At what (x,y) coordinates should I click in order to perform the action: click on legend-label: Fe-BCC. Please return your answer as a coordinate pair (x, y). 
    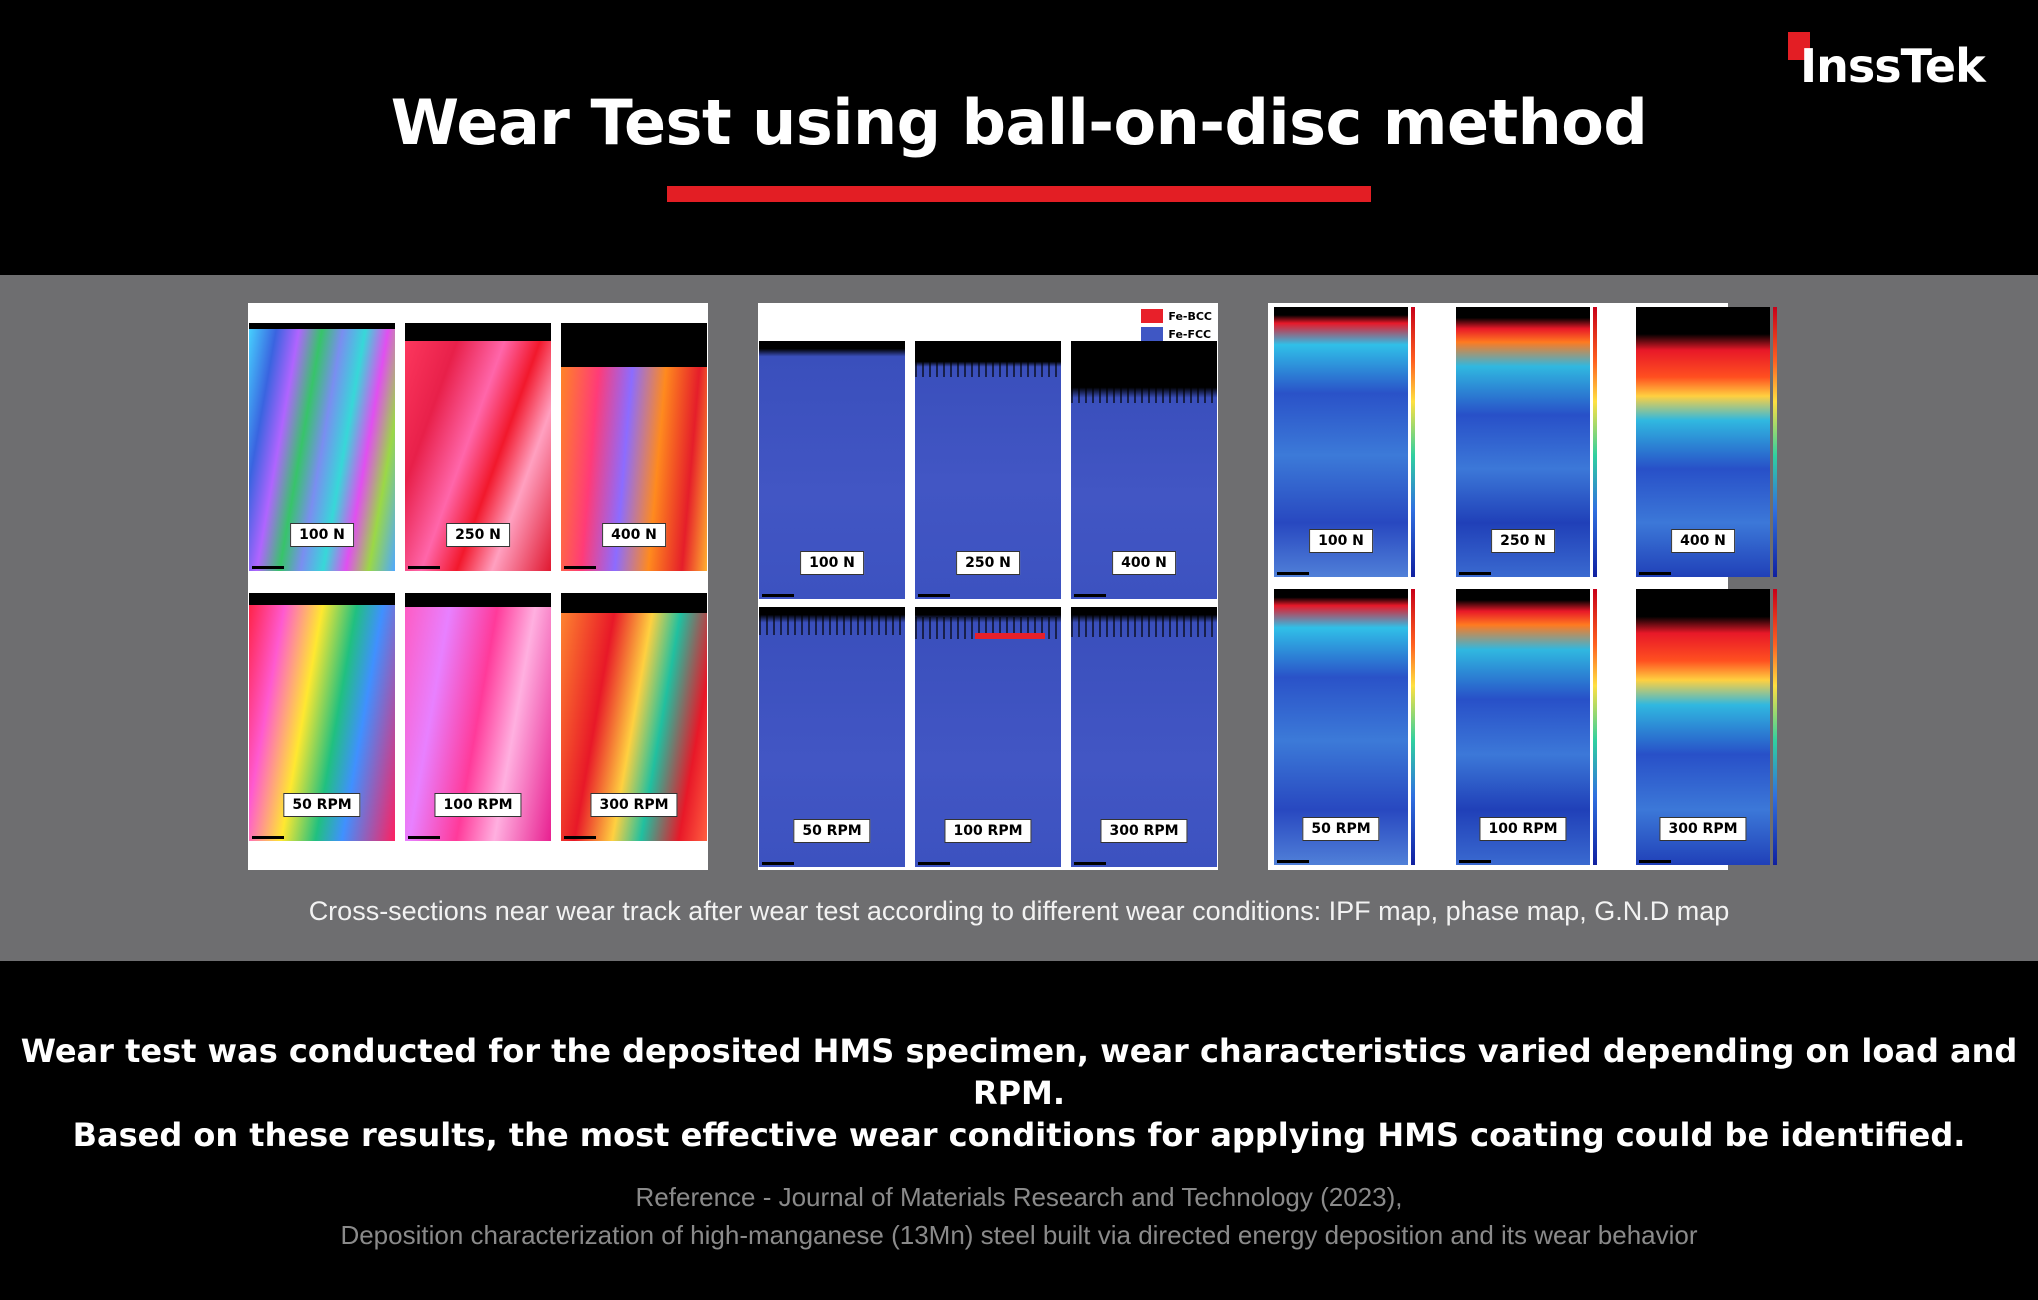
    Looking at the image, I should click on (1190, 316).